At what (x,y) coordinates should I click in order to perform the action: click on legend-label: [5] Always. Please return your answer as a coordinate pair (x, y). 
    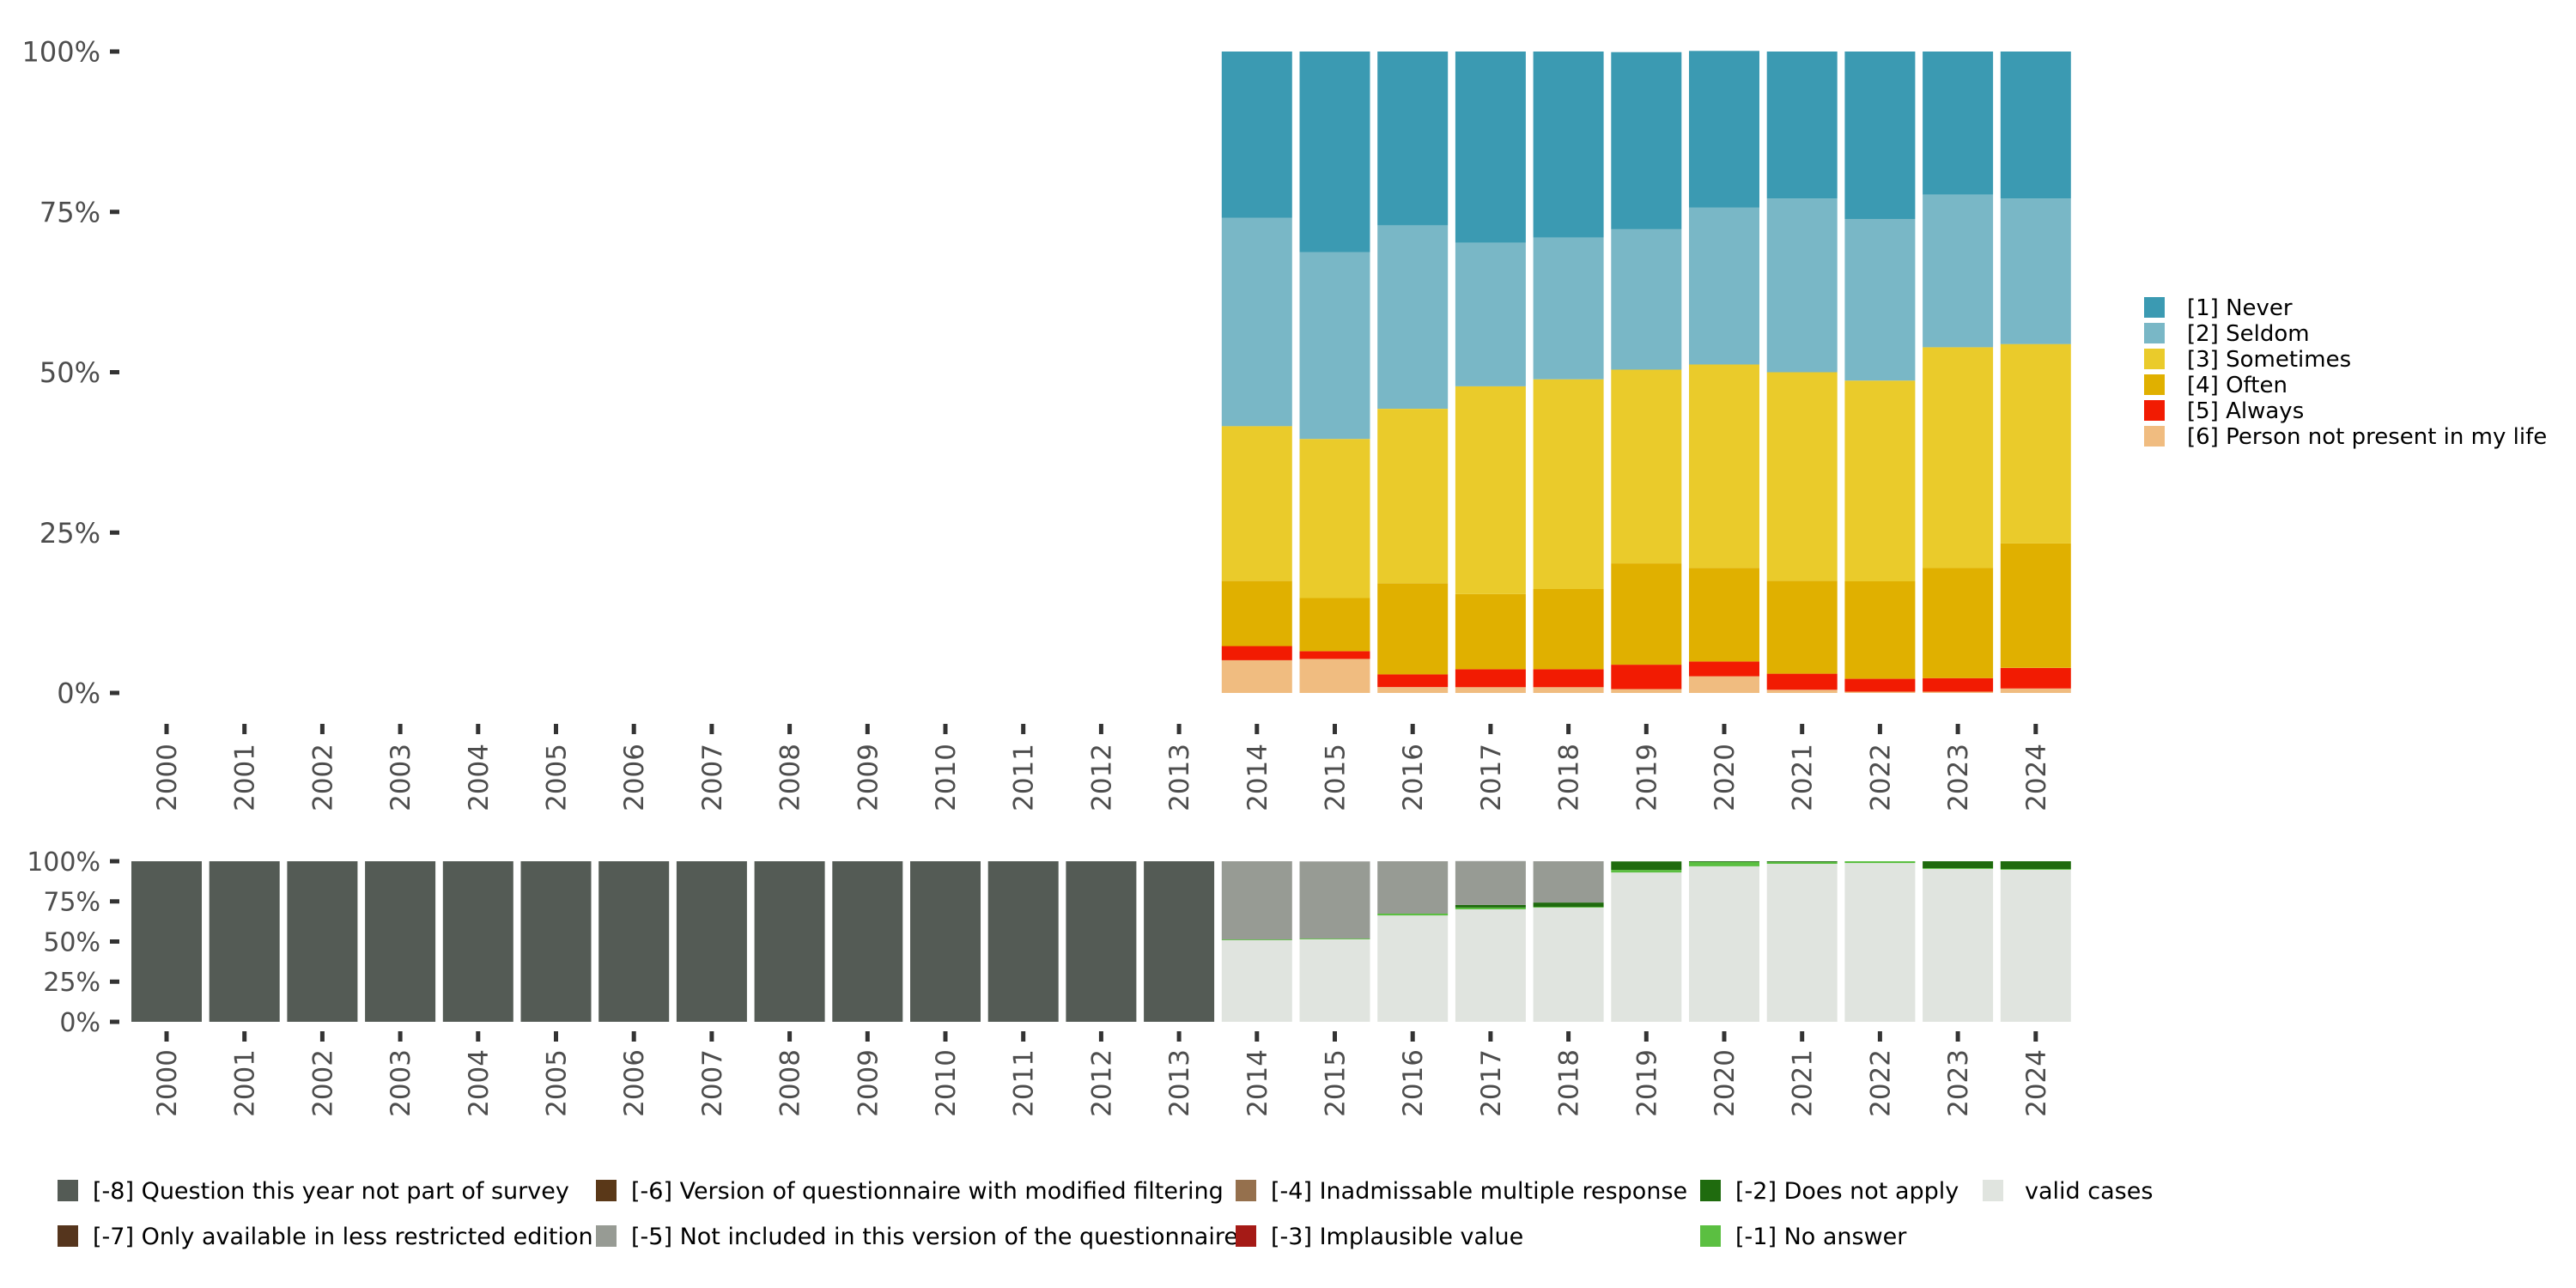
    Looking at the image, I should click on (2245, 411).